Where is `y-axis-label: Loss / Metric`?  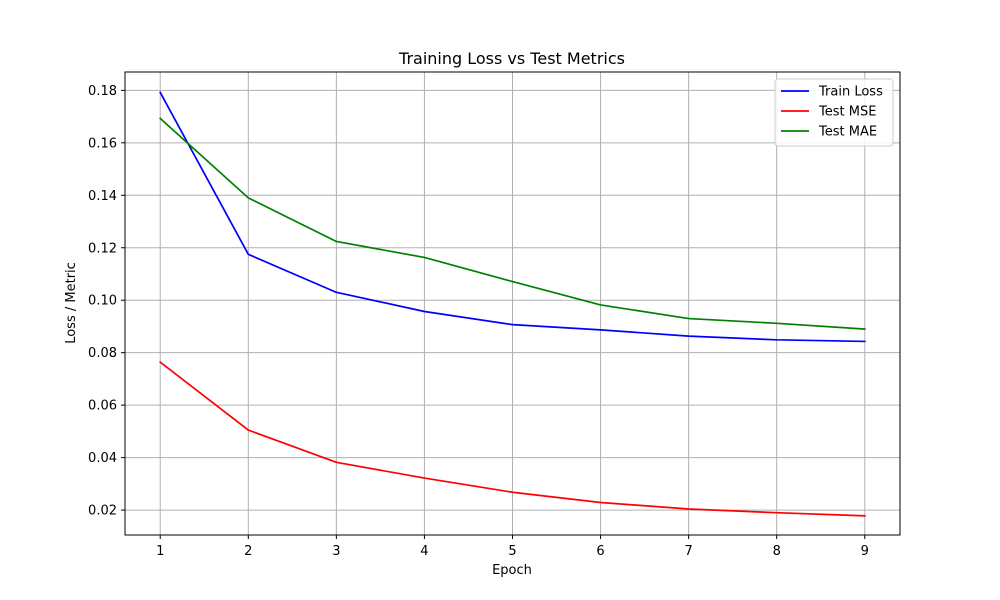
y-axis-label: Loss / Metric is located at coordinates (71, 303).